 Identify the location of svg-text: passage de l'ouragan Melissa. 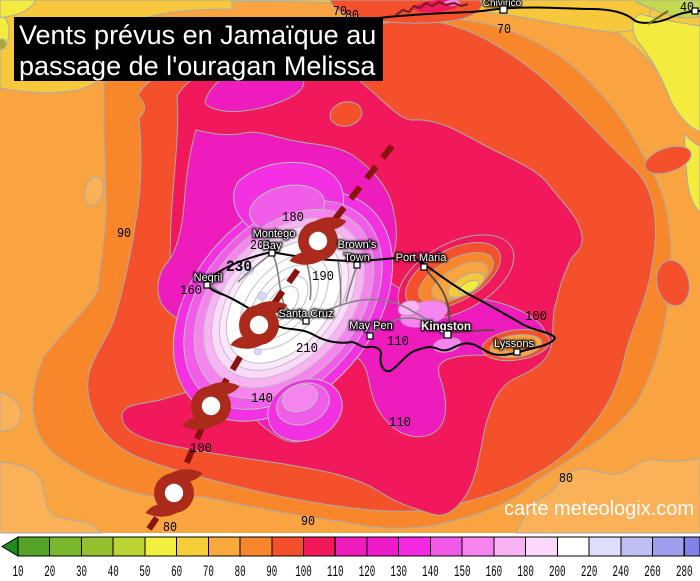
(197, 66).